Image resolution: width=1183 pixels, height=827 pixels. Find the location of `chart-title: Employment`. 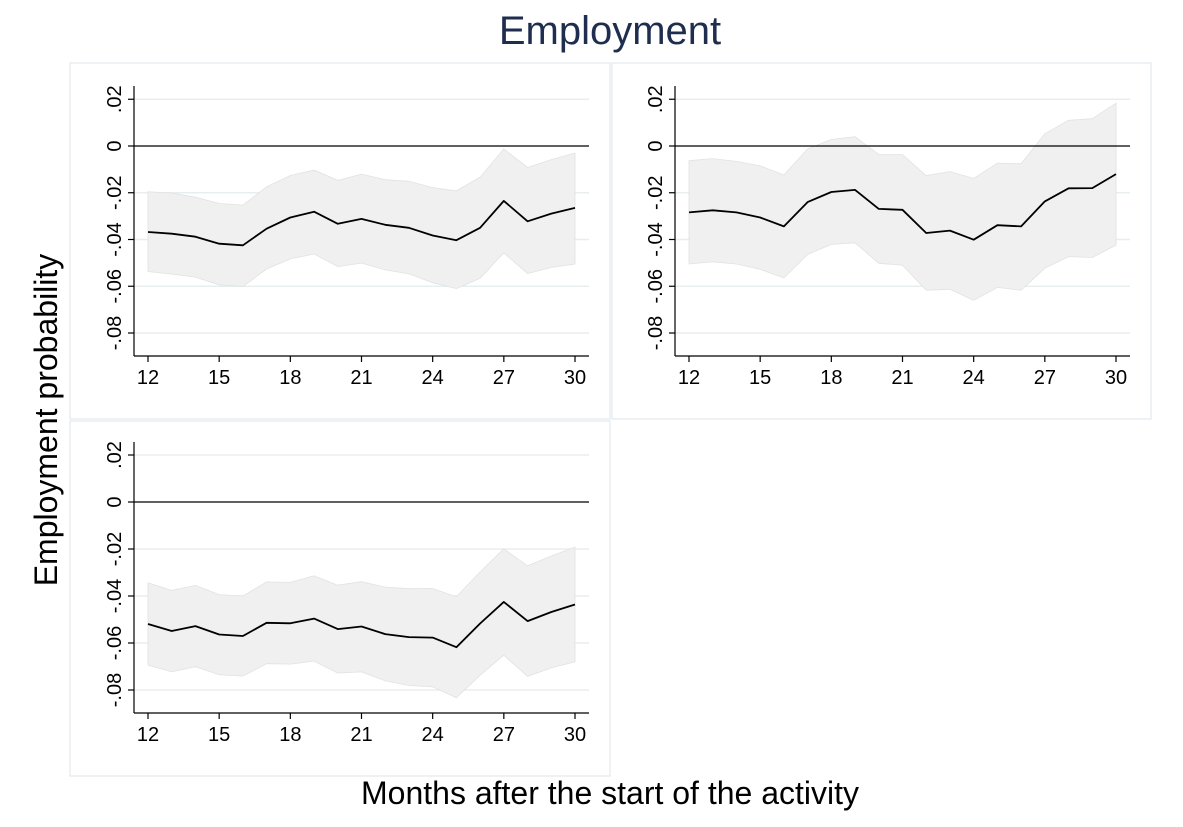

chart-title: Employment is located at coordinates (610, 31).